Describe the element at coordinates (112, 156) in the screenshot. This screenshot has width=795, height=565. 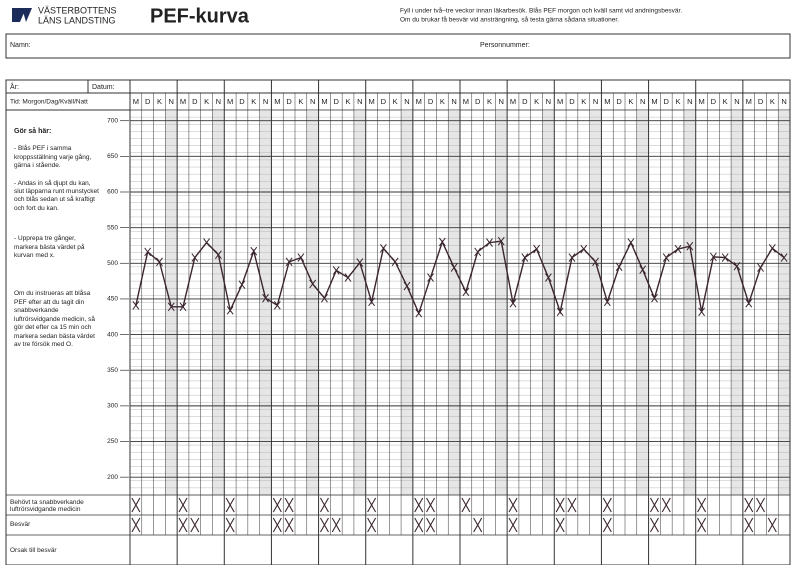
I see `y-tick-label: 650` at that location.